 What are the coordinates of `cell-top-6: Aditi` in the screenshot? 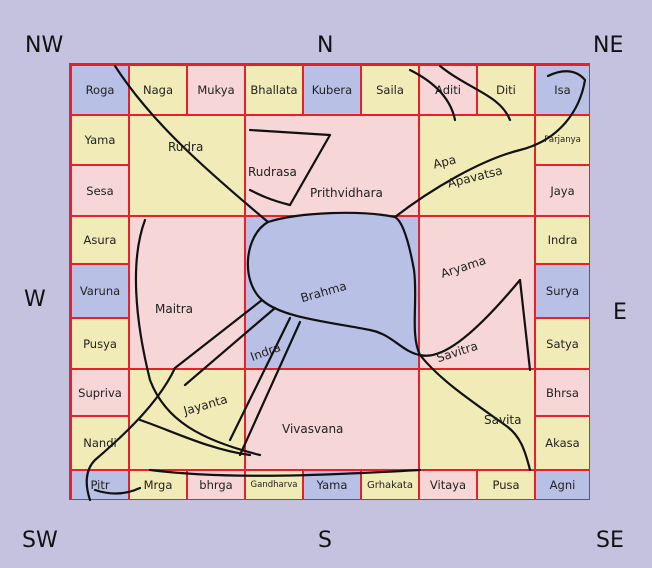 It's located at (448, 90).